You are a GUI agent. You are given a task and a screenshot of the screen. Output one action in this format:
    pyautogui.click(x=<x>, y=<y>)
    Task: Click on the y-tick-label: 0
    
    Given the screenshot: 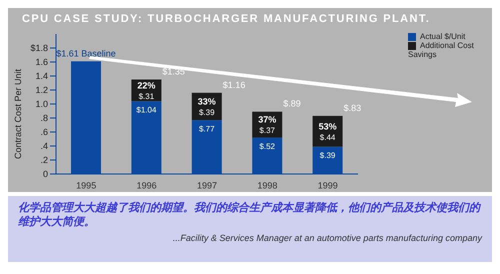 What is the action you would take?
    pyautogui.click(x=45, y=174)
    